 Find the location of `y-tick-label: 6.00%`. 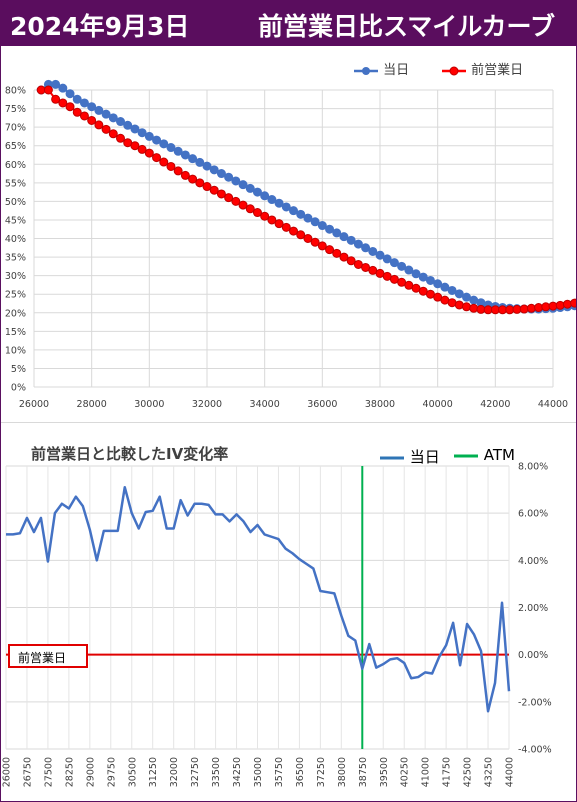

y-tick-label: 6.00% is located at coordinates (533, 514).